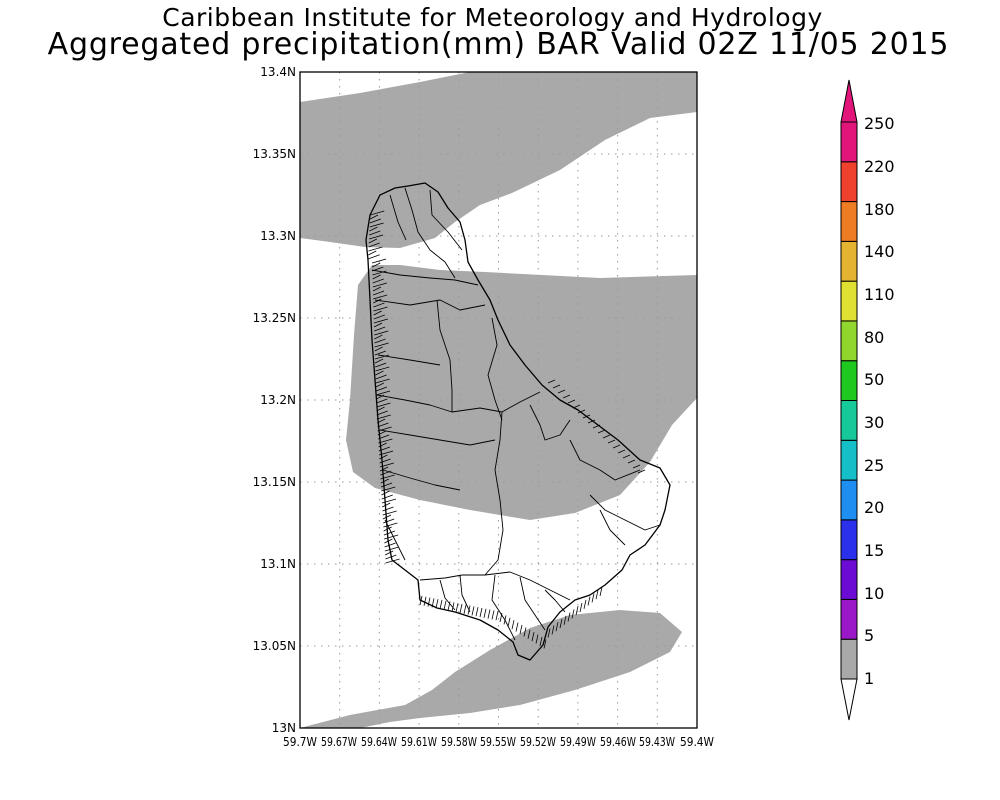 This screenshot has height=800, width=1000. What do you see at coordinates (874, 422) in the screenshot?
I see `colorbar-label: 30` at bounding box center [874, 422].